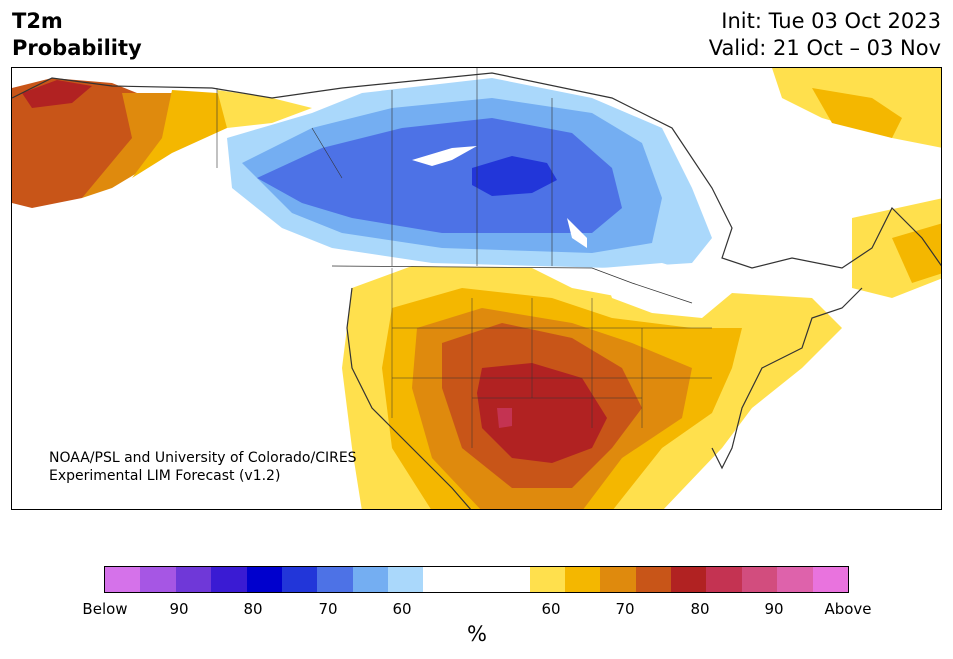  Describe the element at coordinates (848, 609) in the screenshot. I see `colorbar-tick-above: Above` at that location.